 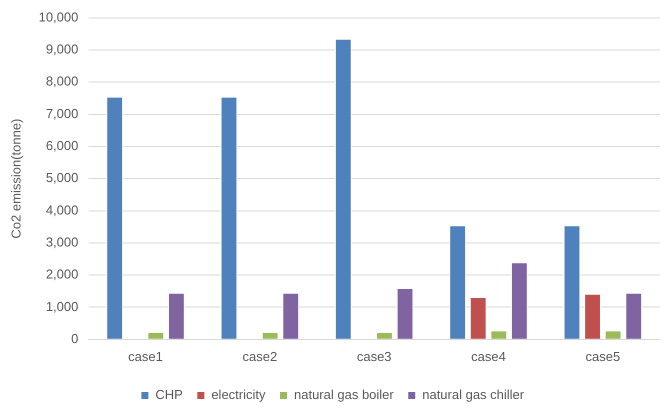 I want to click on x-tick-label: case2, so click(x=260, y=356).